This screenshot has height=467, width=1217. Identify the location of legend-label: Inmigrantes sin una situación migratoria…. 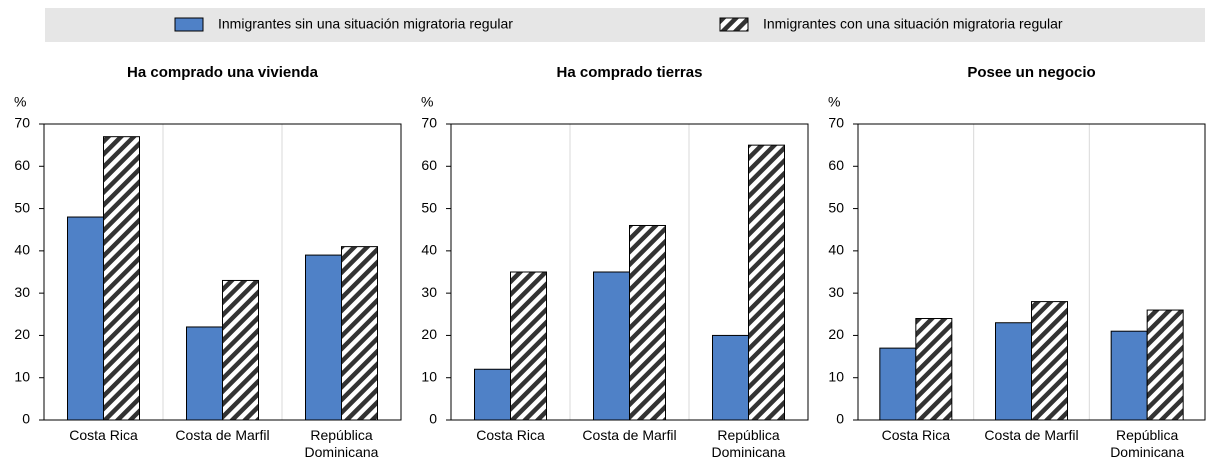
(365, 24).